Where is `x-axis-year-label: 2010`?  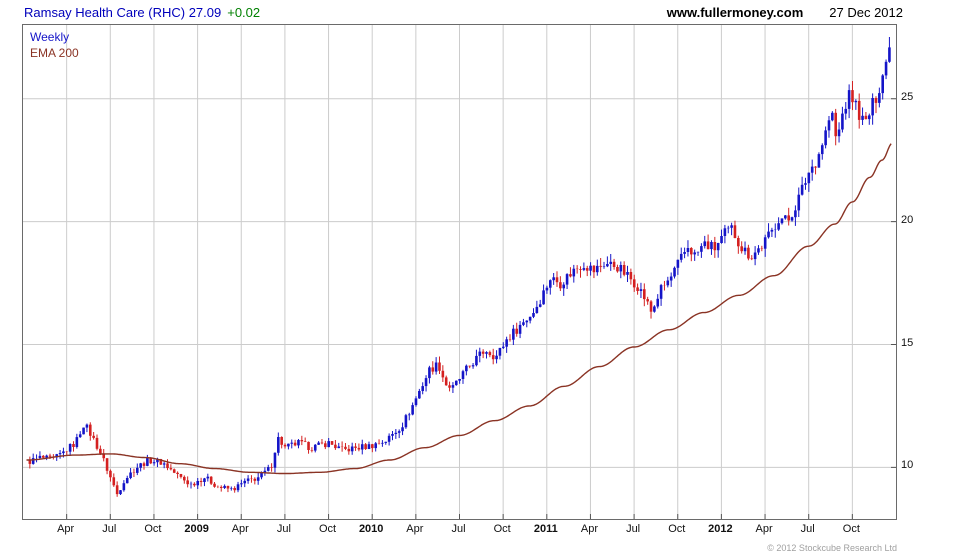
x-axis-year-label: 2010 is located at coordinates (371, 529).